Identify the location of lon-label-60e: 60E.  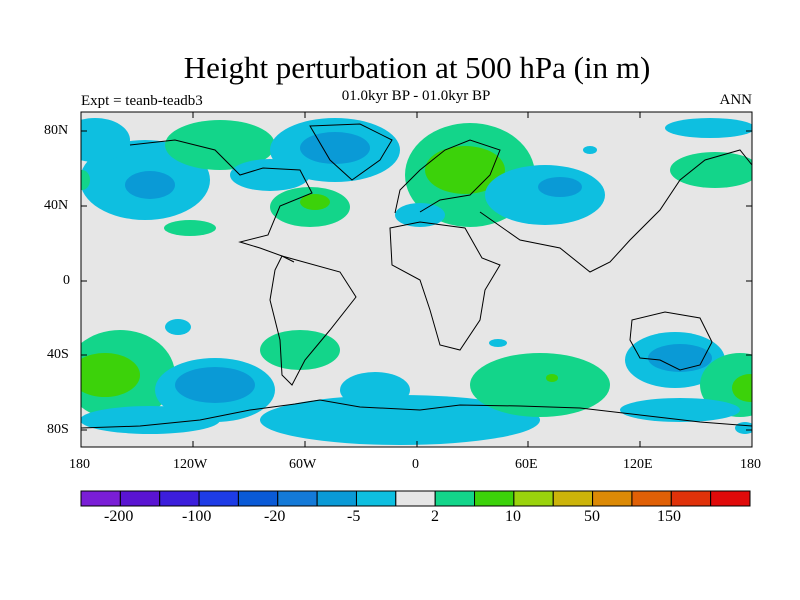
(526, 464).